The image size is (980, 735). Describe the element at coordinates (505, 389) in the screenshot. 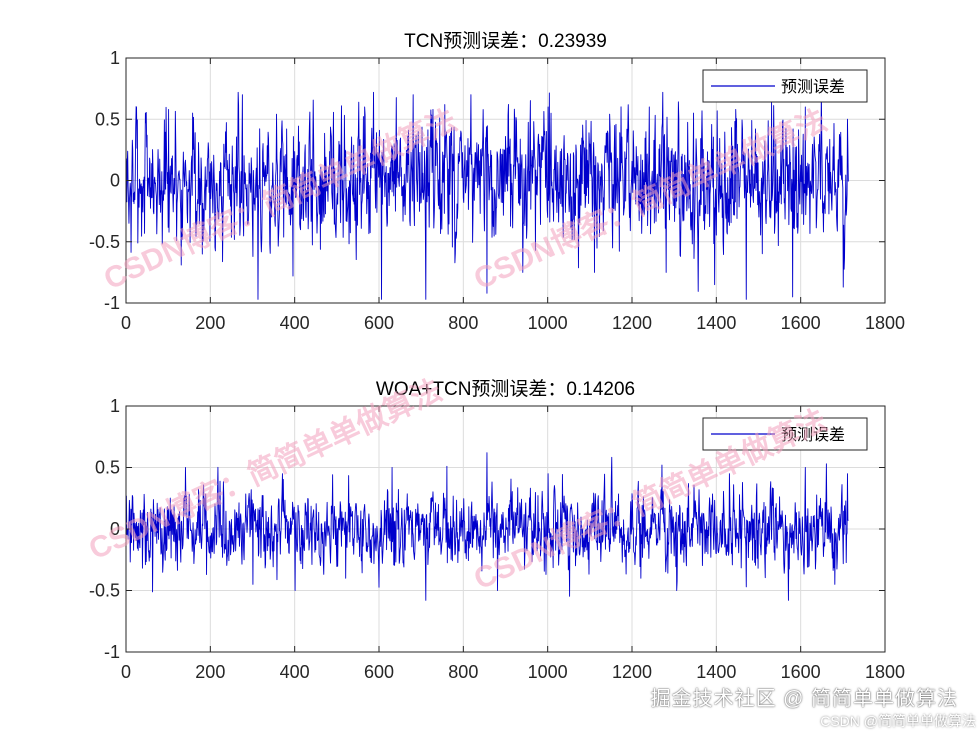

I see `chart-title: WOA+TCN预测误差：0.14206` at that location.